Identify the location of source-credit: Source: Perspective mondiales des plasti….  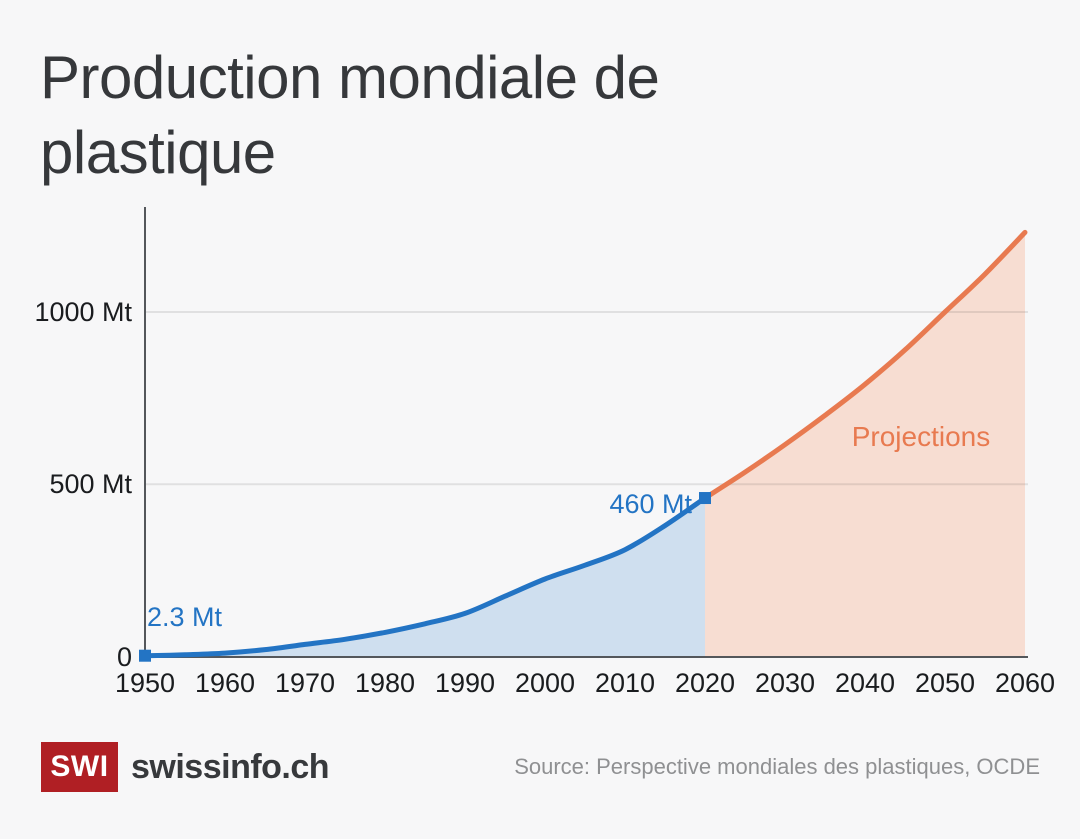
(777, 766).